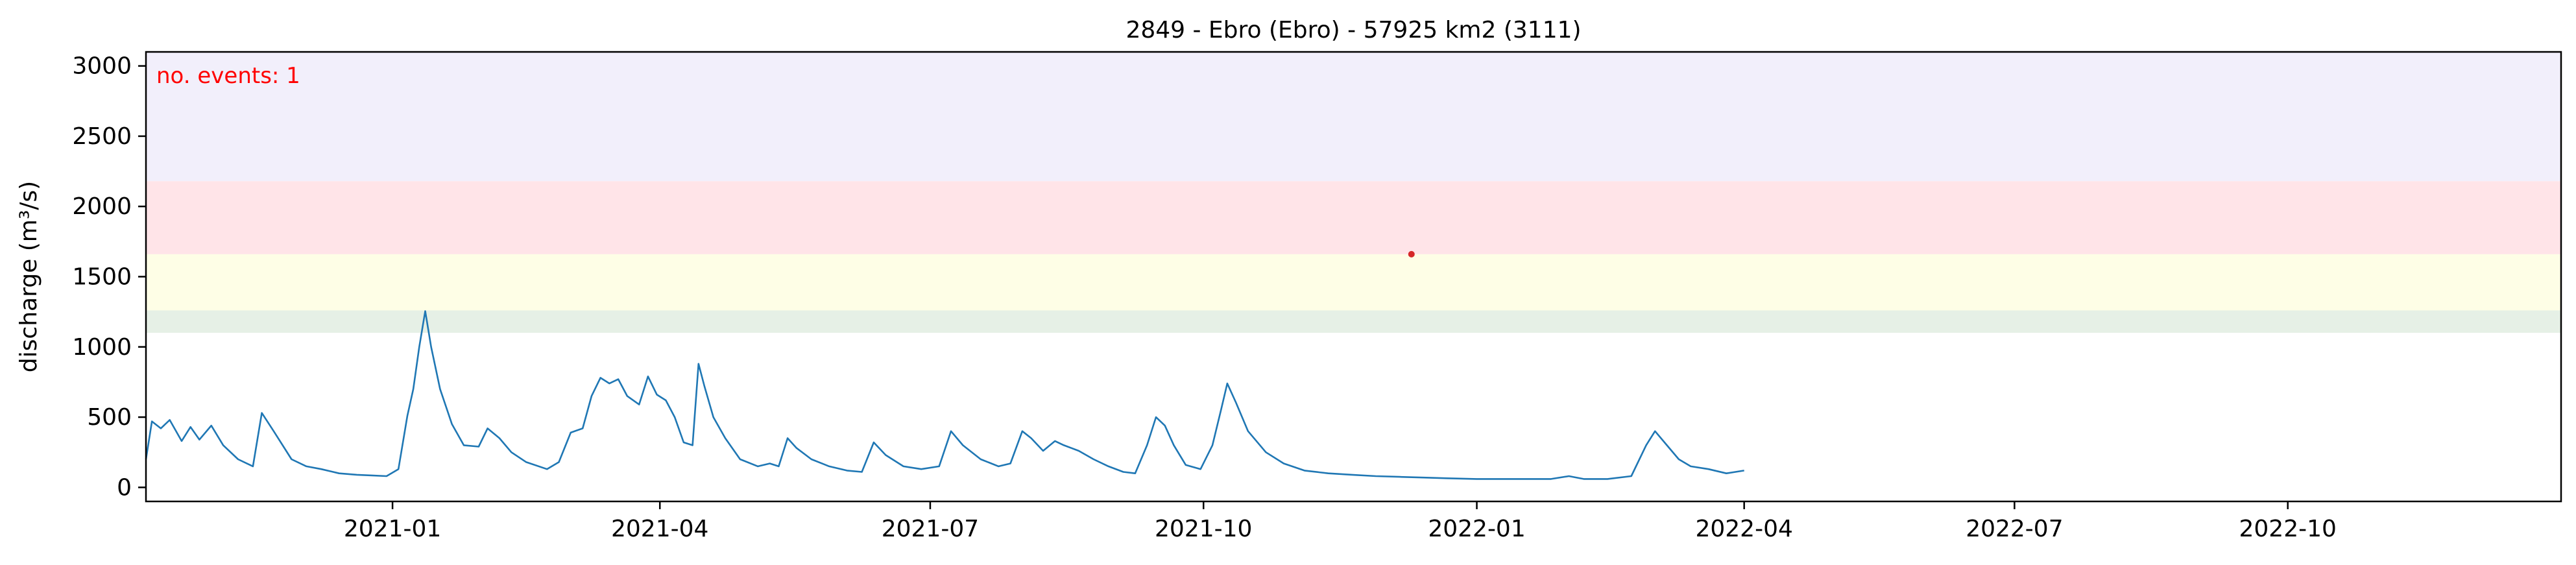 Image resolution: width=2576 pixels, height=565 pixels. What do you see at coordinates (102, 277) in the screenshot?
I see `y-tick-label-1500: 1500` at bounding box center [102, 277].